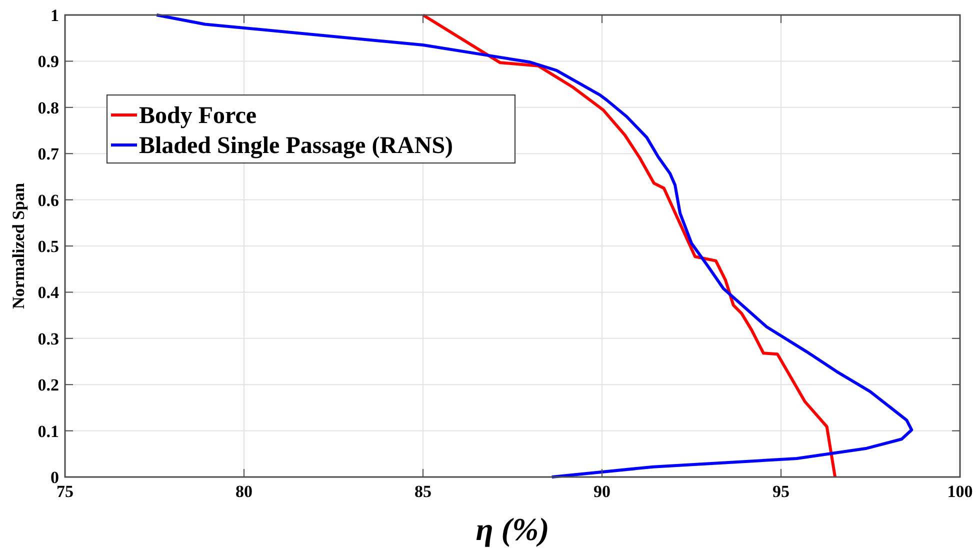 The height and width of the screenshot is (552, 976). What do you see at coordinates (423, 491) in the screenshot?
I see `x-tick-label: 85` at bounding box center [423, 491].